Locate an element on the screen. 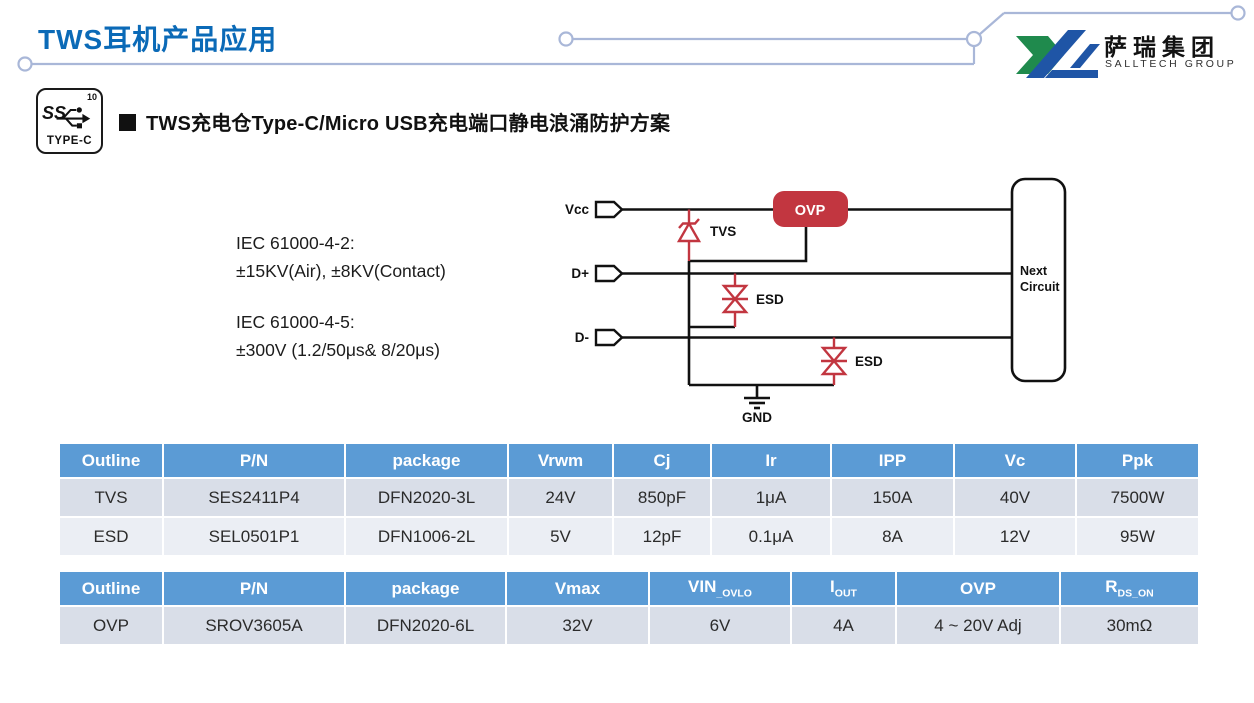  table-cell: 12V is located at coordinates (1015, 536).